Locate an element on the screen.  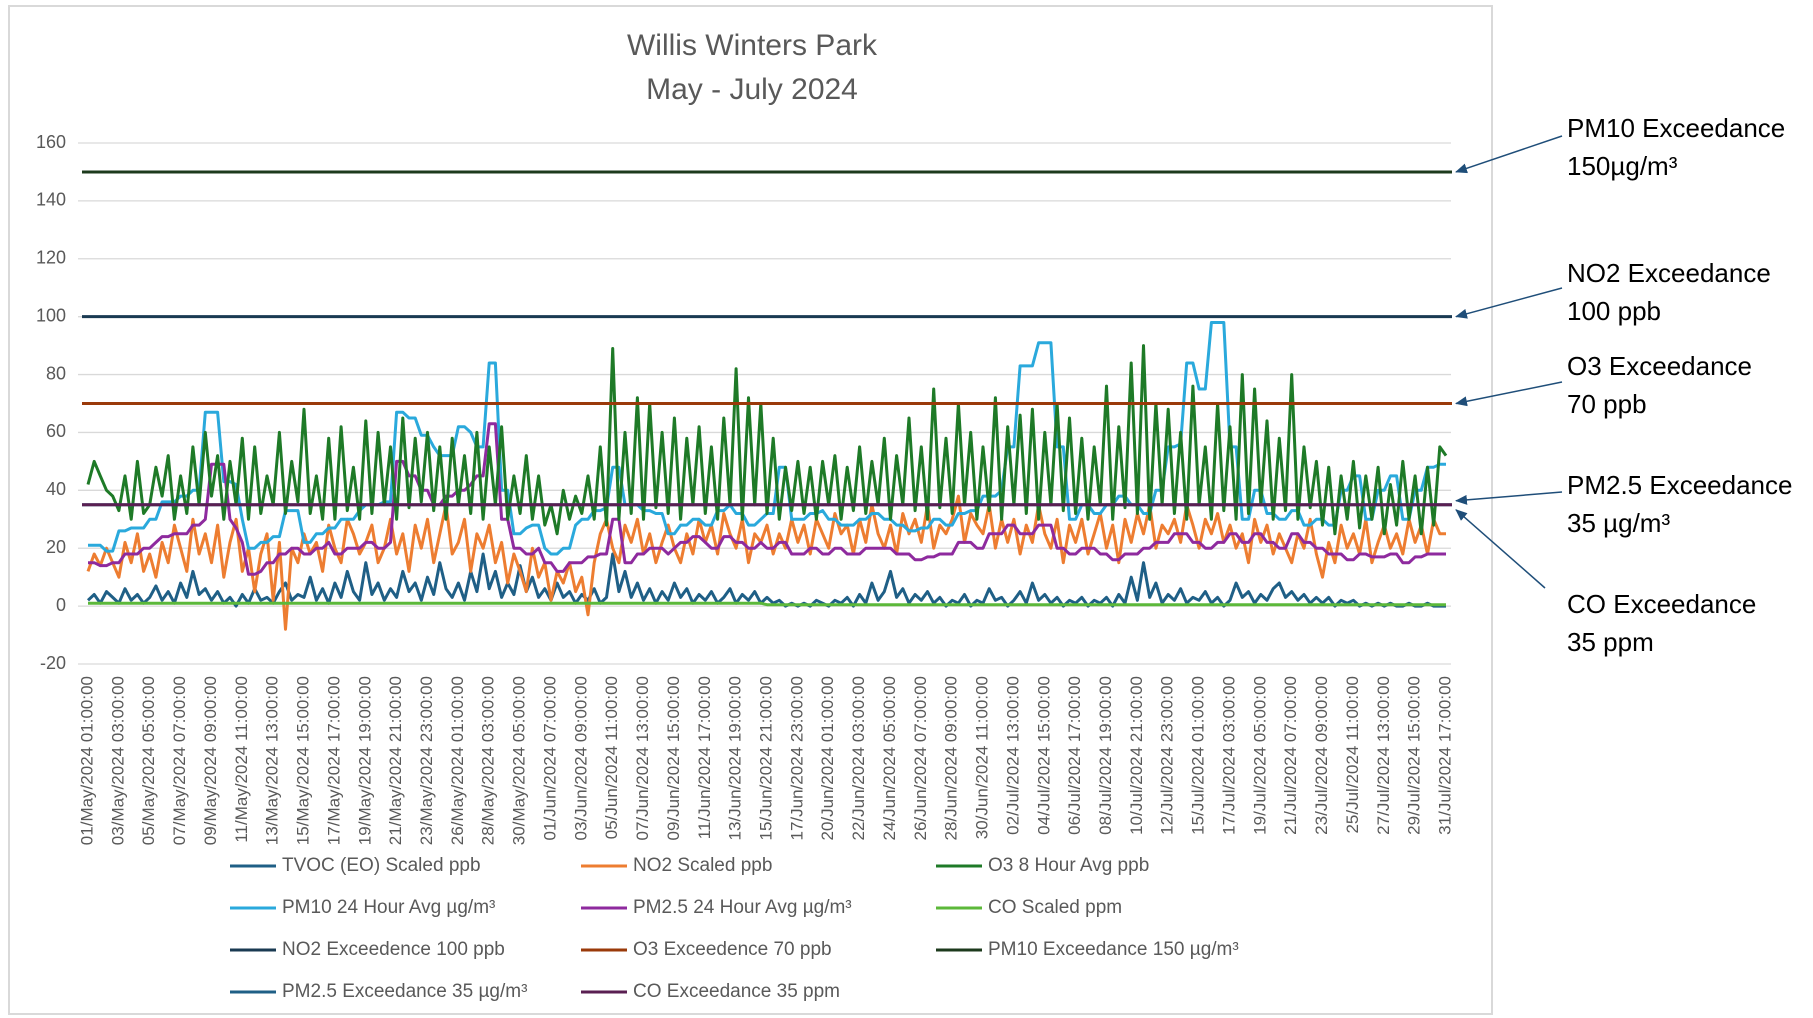
annotation-text: PM10 Exceedance is located at coordinates (1676, 128).